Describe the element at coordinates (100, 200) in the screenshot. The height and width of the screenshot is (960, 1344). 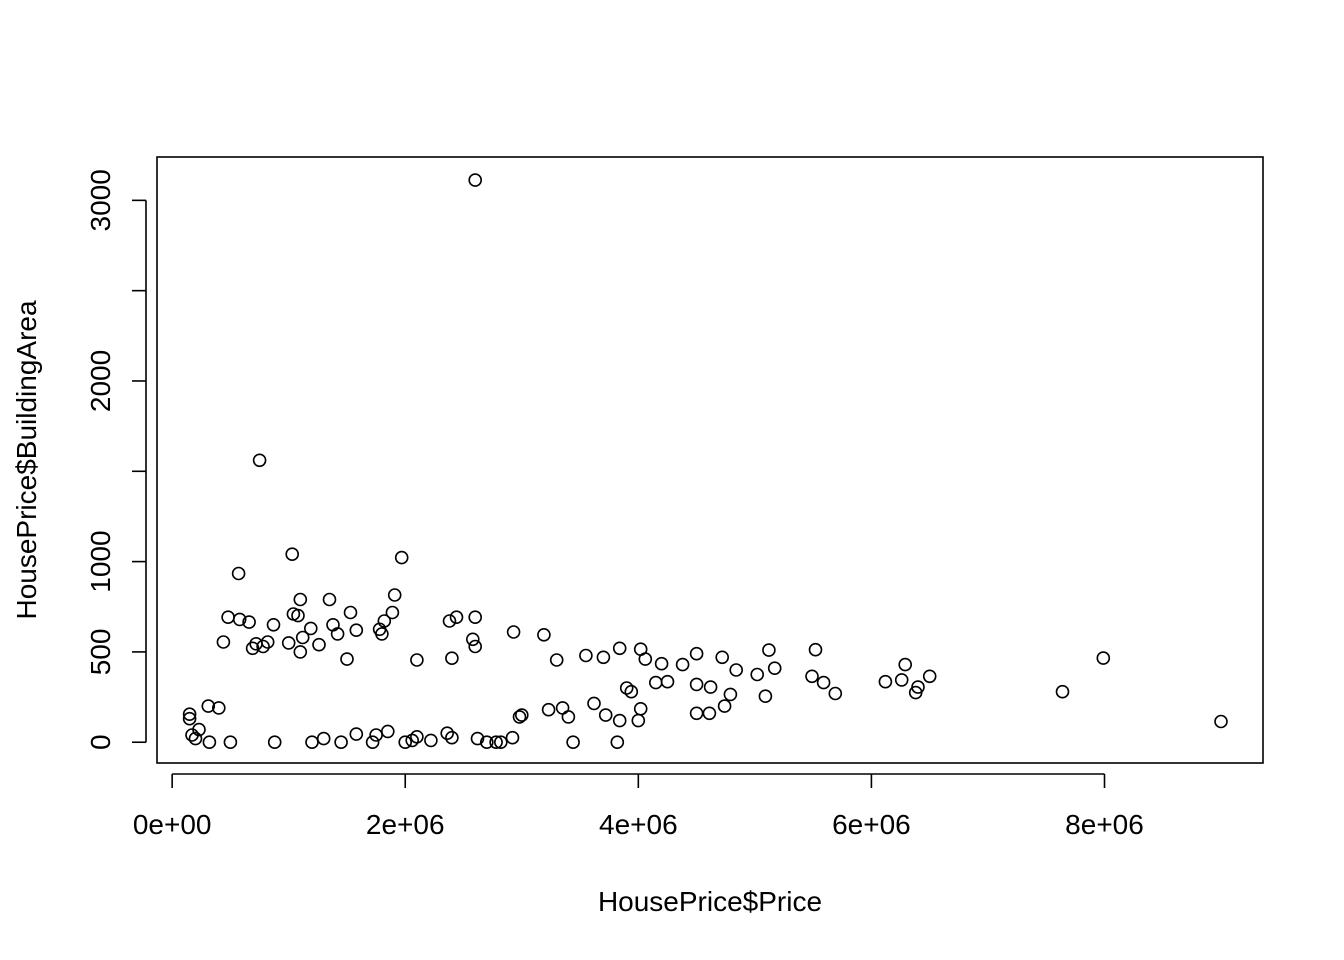
I see `y-tick-label: 3000` at that location.